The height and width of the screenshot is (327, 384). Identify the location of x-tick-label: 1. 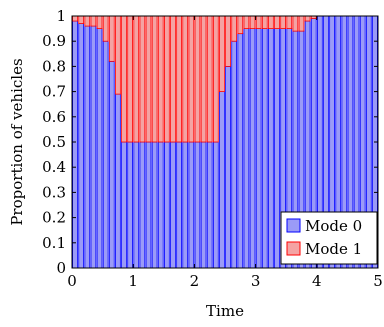
(133, 281).